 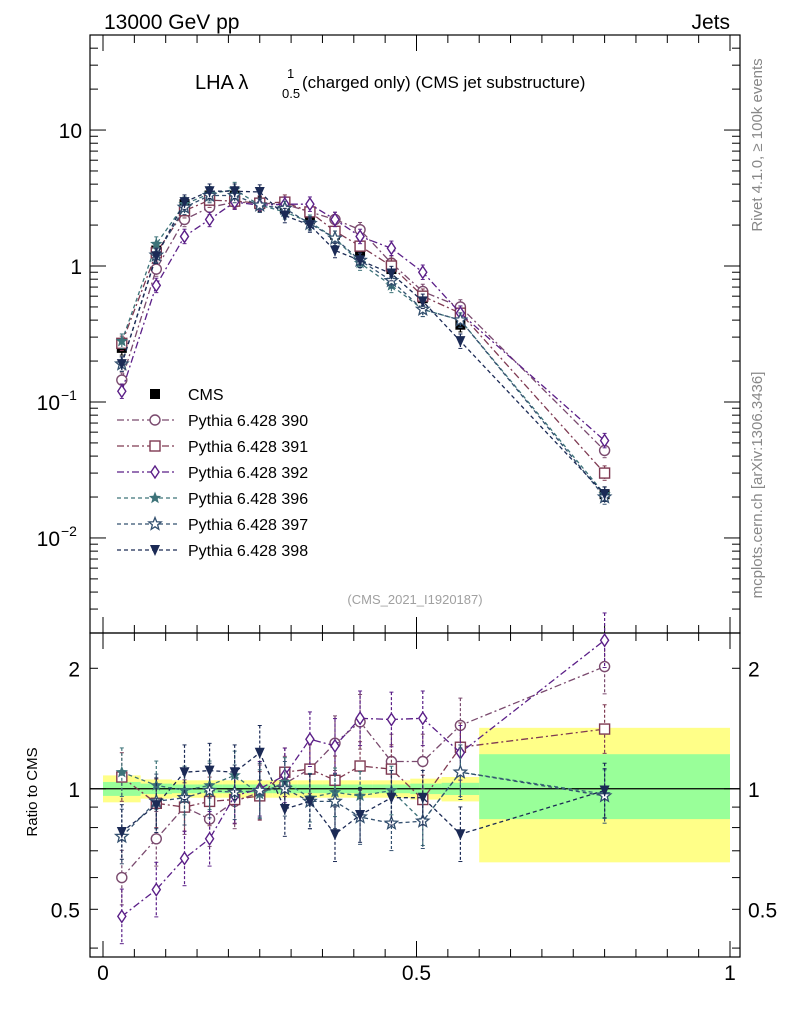 I want to click on ratio-y-tick-label: 0.5, so click(x=65, y=910).